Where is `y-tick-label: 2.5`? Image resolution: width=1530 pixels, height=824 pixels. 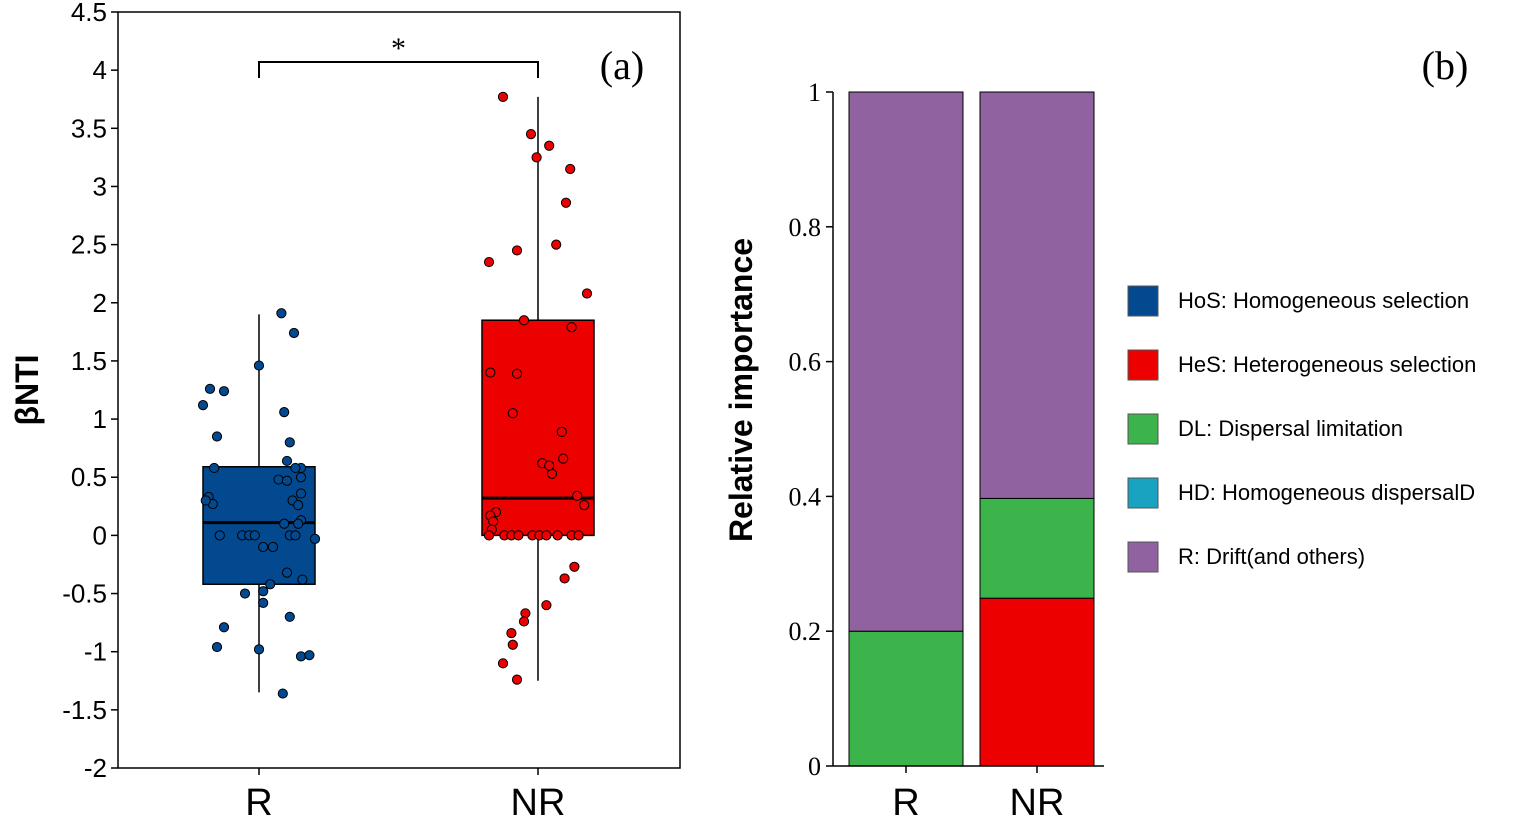 y-tick-label: 2.5 is located at coordinates (89, 245).